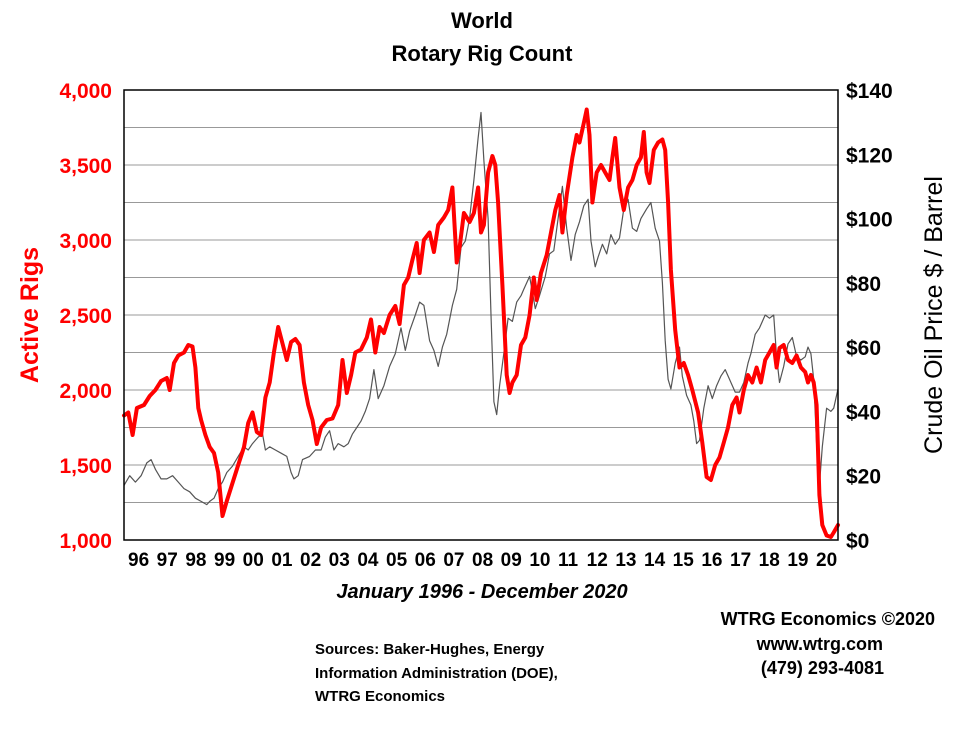  Describe the element at coordinates (310, 560) in the screenshot. I see `x-tick-label: 02` at that location.